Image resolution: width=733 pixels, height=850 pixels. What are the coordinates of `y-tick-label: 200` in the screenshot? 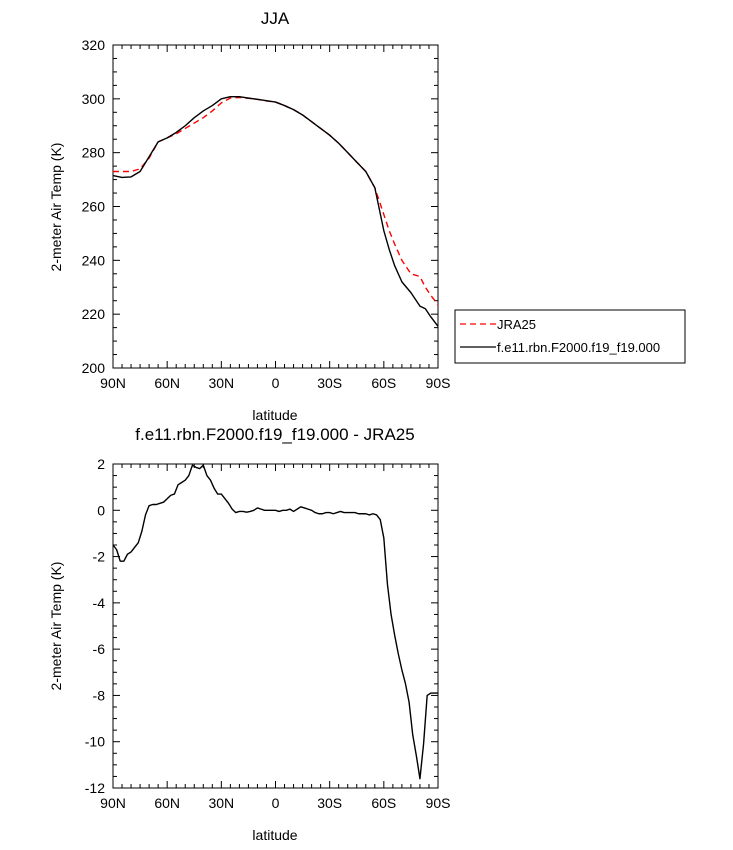 It's located at (94, 368).